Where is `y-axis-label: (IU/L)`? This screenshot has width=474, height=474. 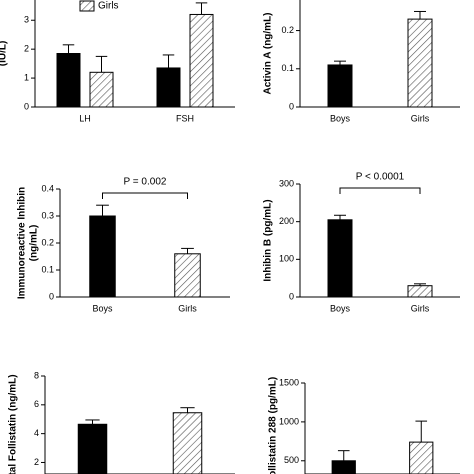
y-axis-label: (IU/L) is located at coordinates (4, 54).